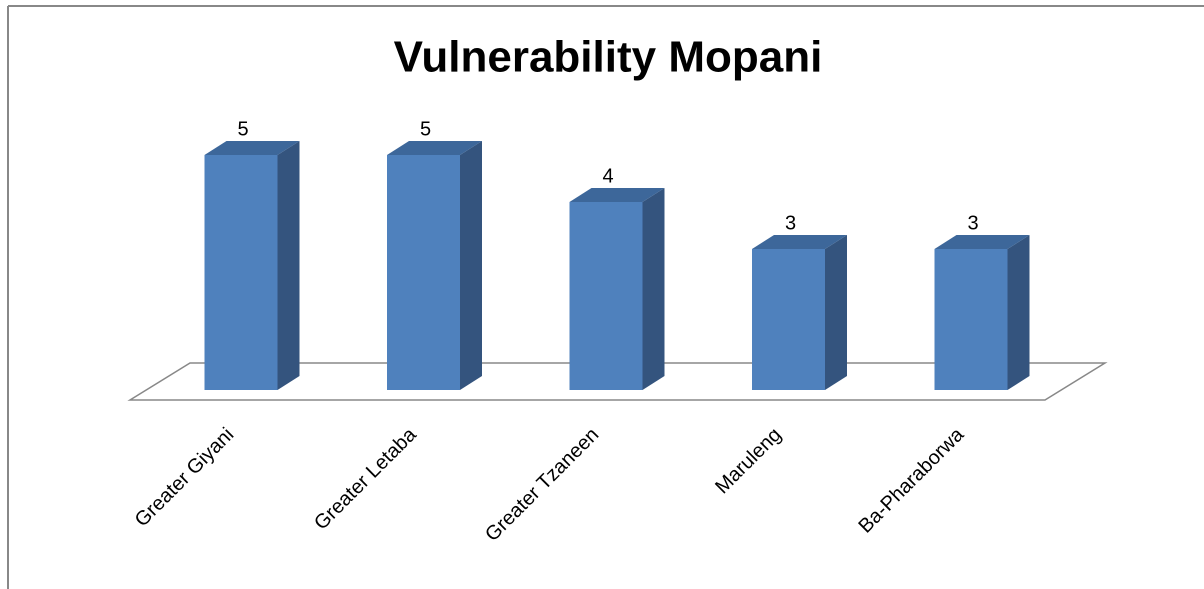 The image size is (1204, 589). Describe the element at coordinates (607, 176) in the screenshot. I see `value-label: 4` at that location.